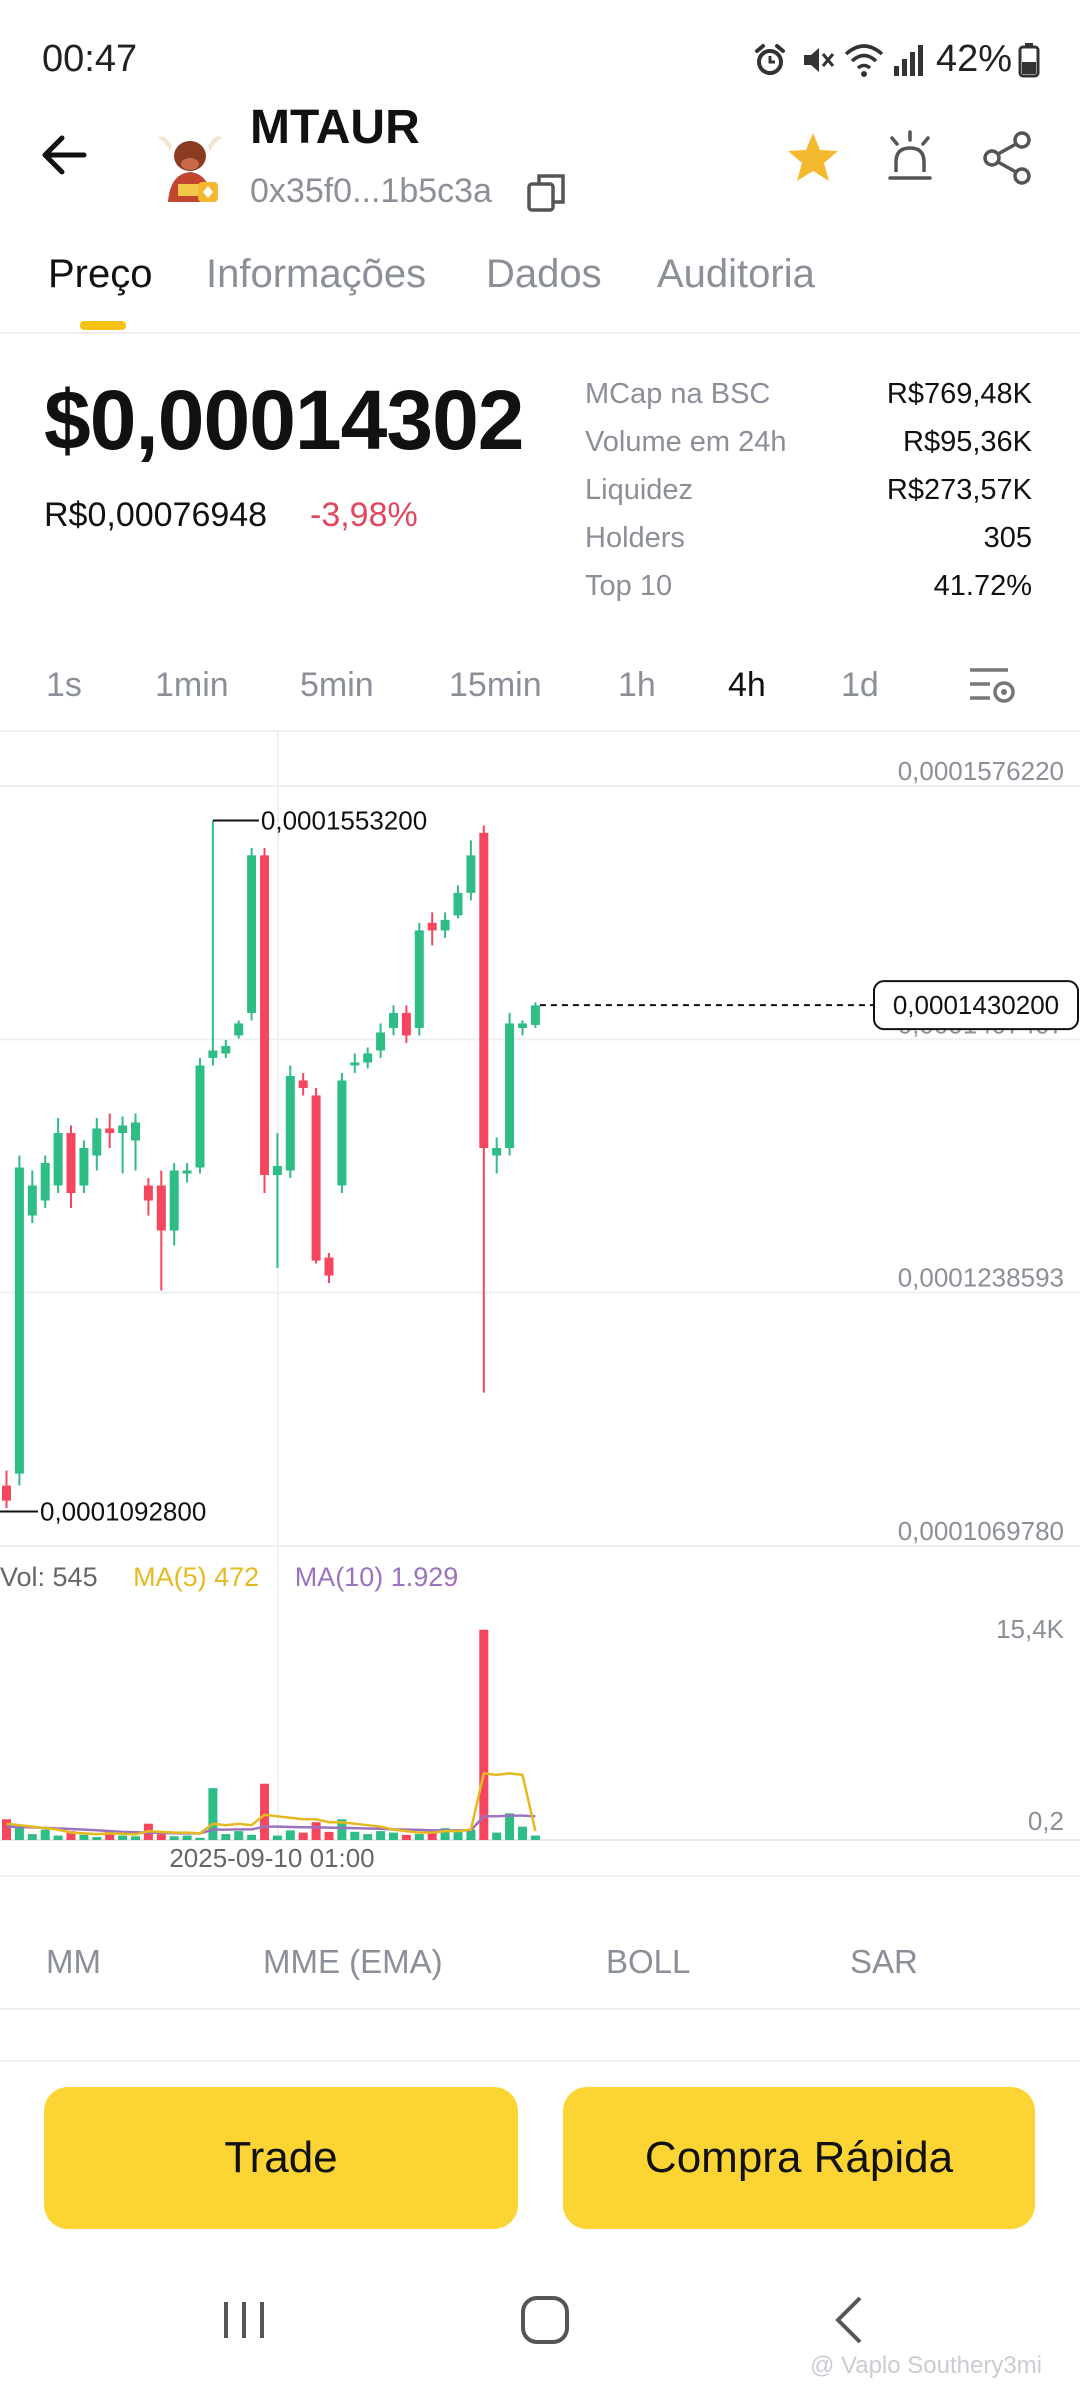 The width and height of the screenshot is (1080, 2400). What do you see at coordinates (100, 274) in the screenshot?
I see `tab-price: Preço` at bounding box center [100, 274].